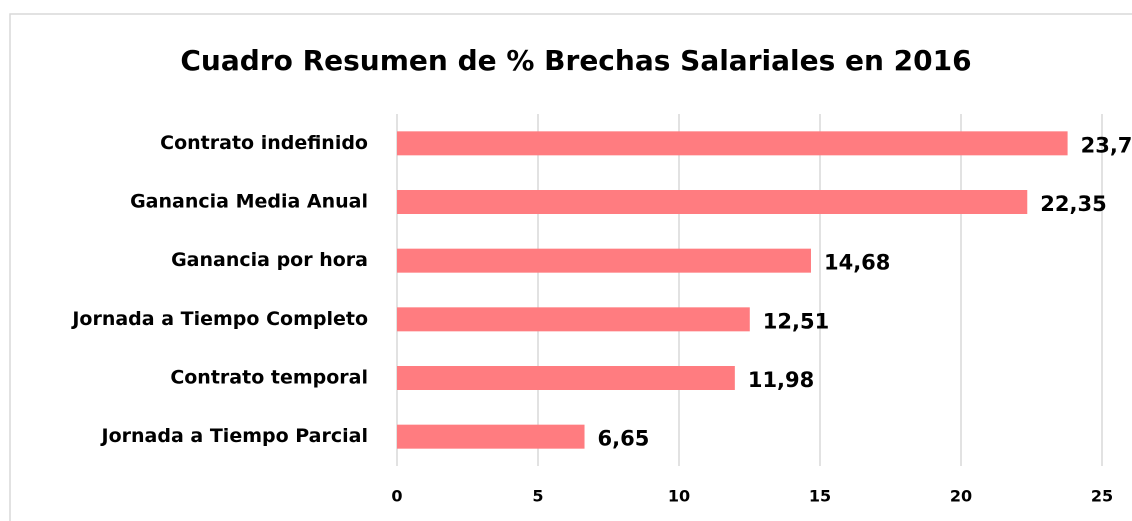 The width and height of the screenshot is (1132, 521). What do you see at coordinates (219, 319) in the screenshot?
I see `y-tick-label: Jornada a Tiempo Completo` at bounding box center [219, 319].